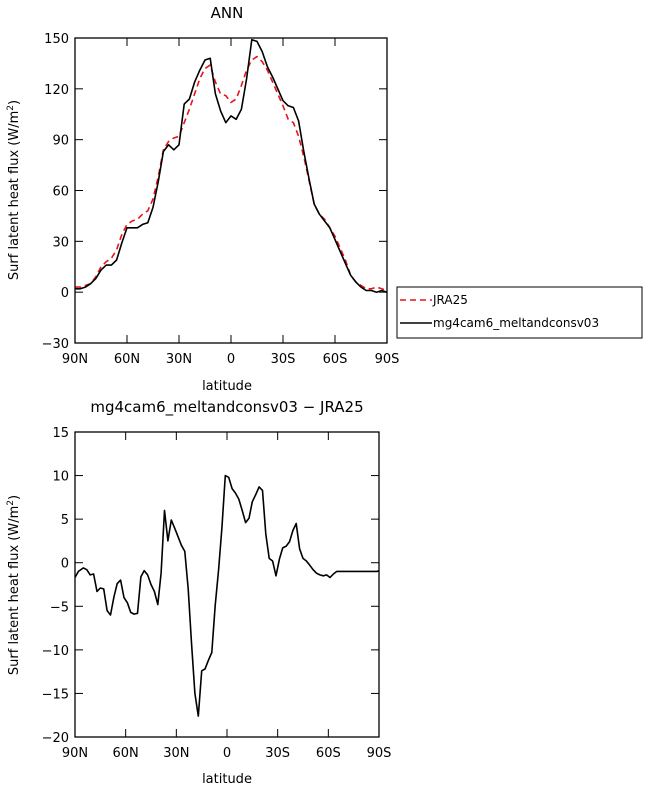 This screenshot has width=648, height=791. What do you see at coordinates (56, 39) in the screenshot?
I see `top-y-tick-label: 150` at bounding box center [56, 39].